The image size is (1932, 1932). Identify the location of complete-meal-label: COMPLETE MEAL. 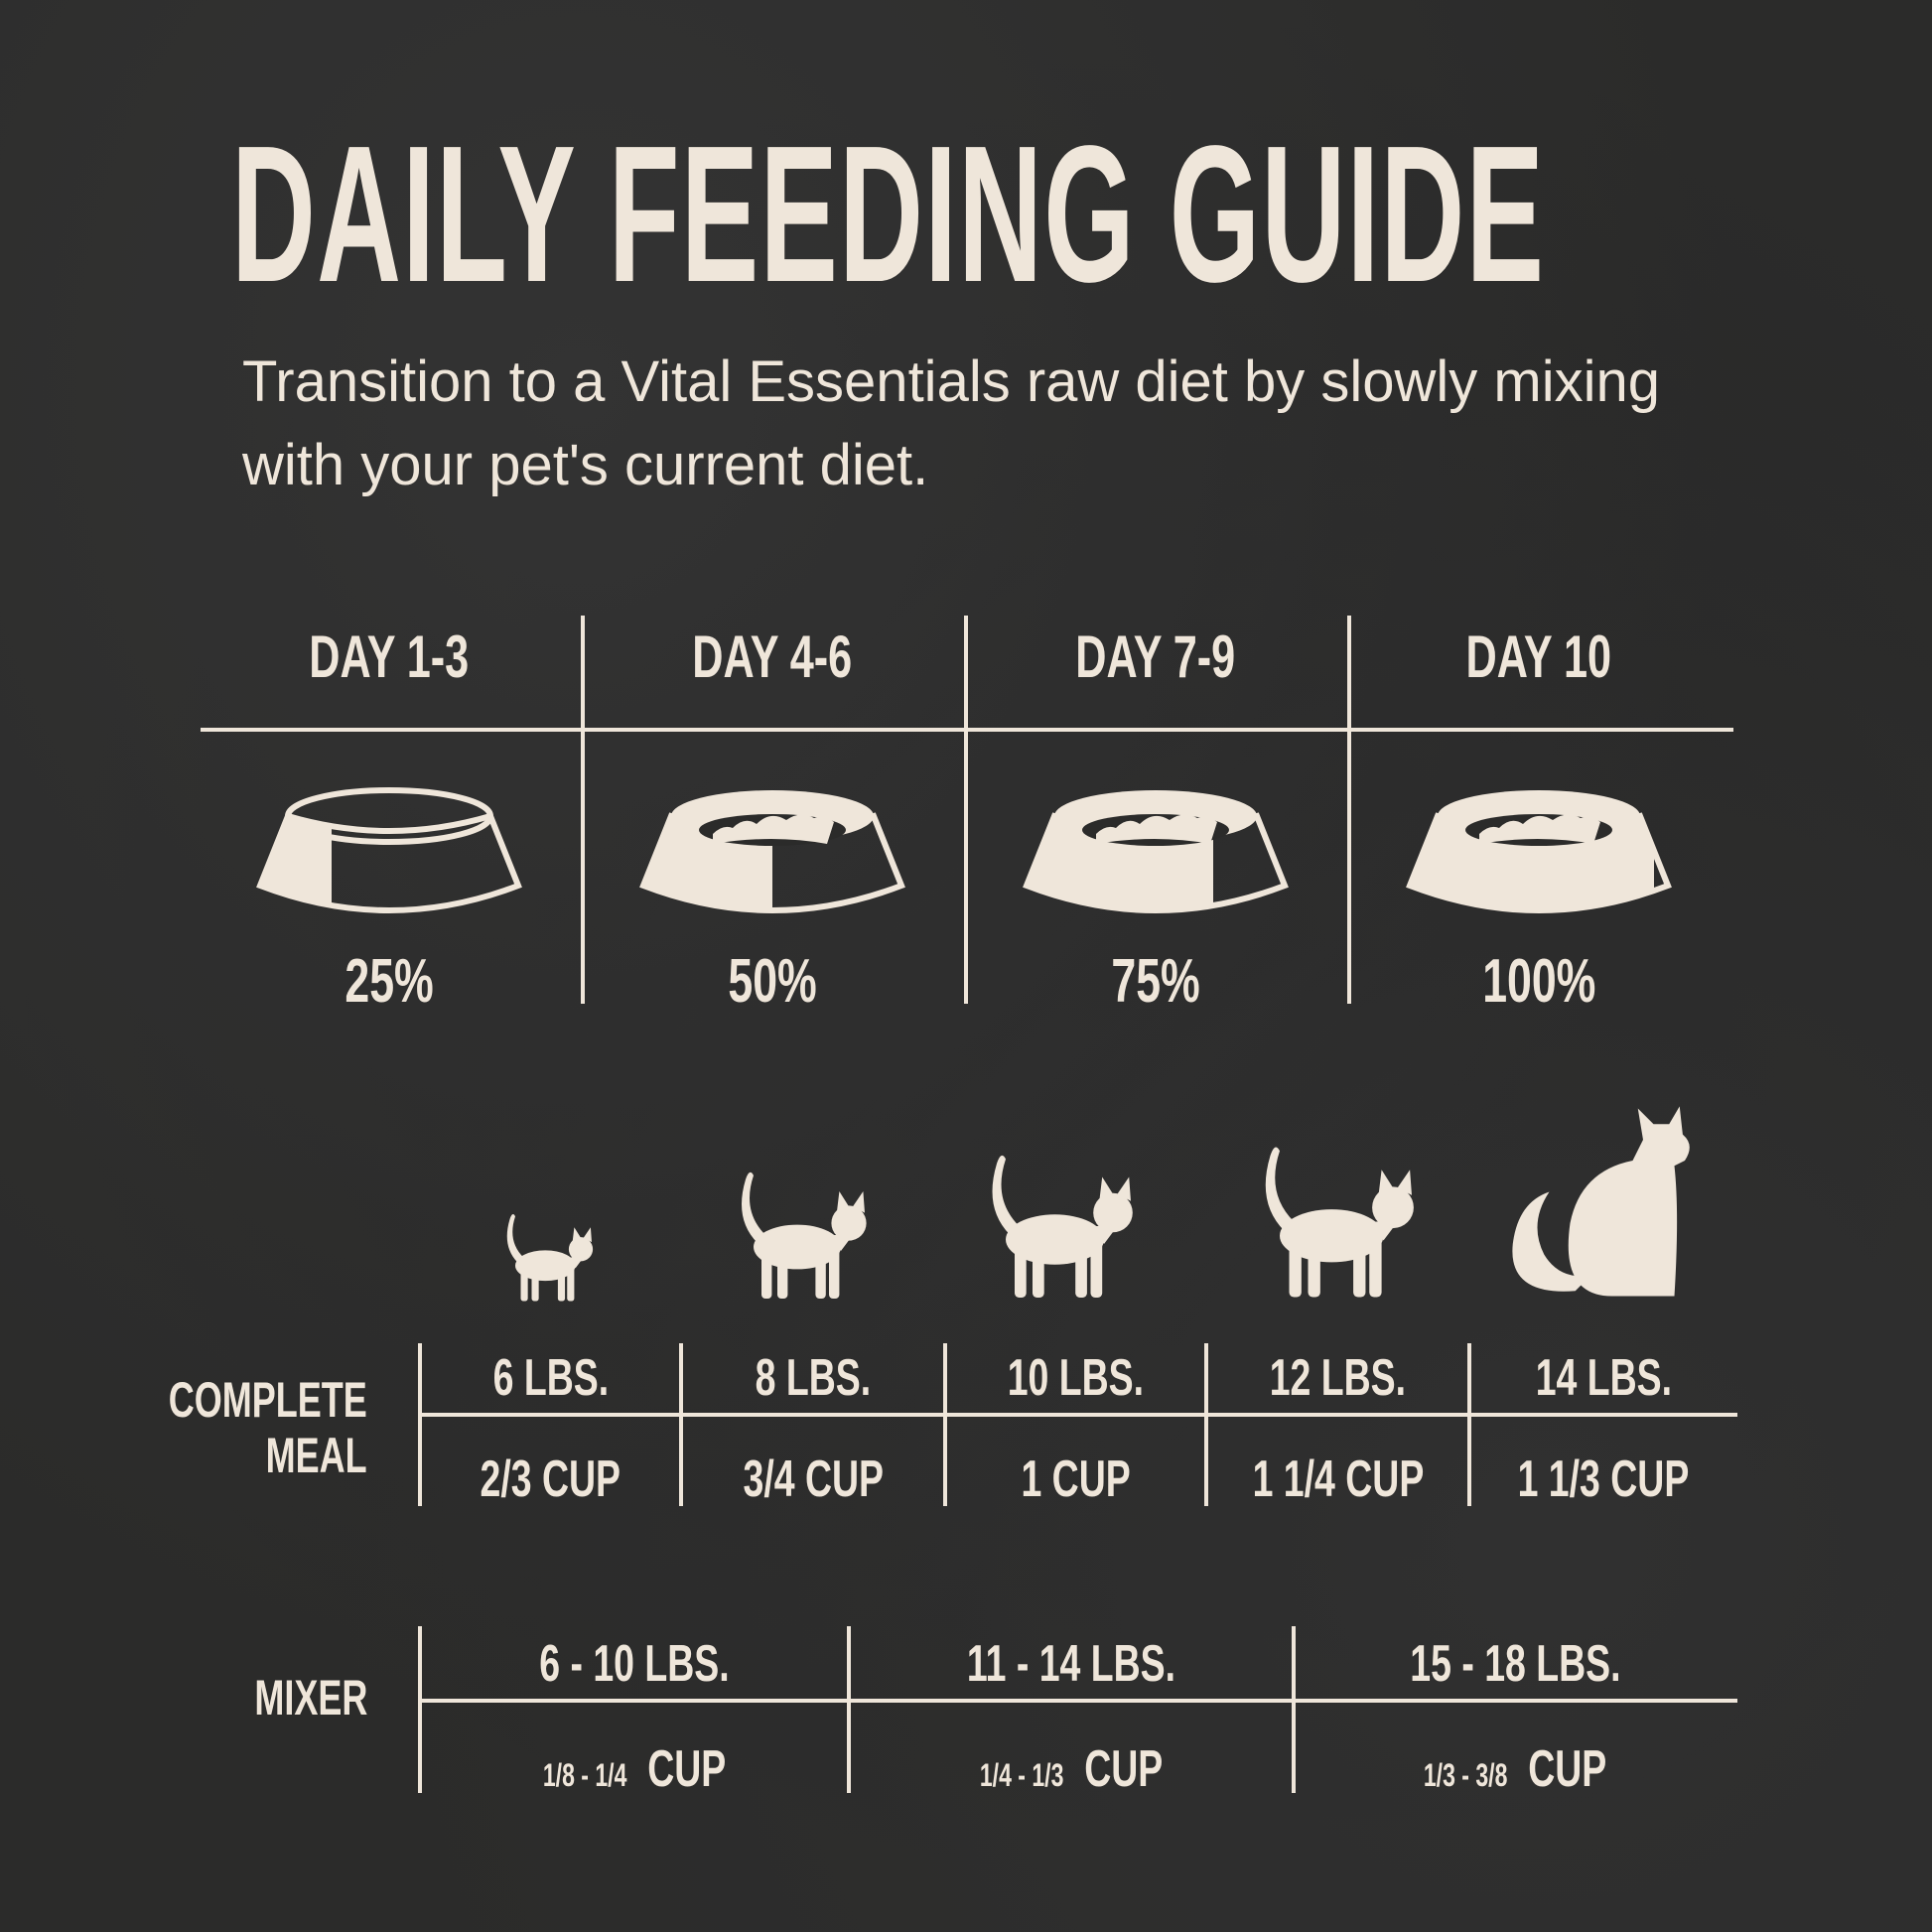
(267, 1427).